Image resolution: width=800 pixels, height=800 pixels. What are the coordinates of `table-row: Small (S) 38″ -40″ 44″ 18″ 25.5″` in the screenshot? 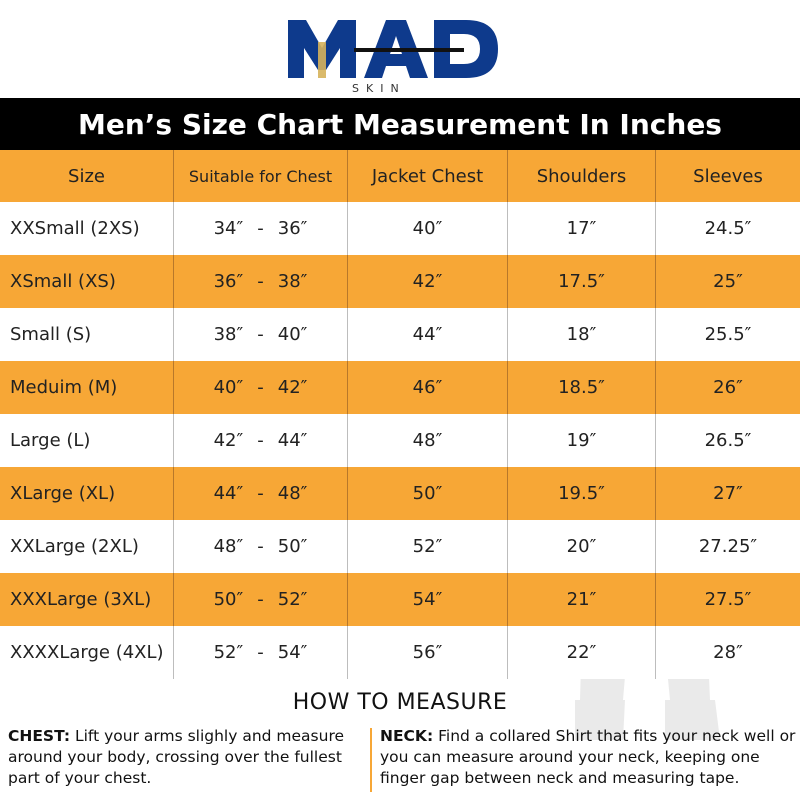 It's located at (400, 334).